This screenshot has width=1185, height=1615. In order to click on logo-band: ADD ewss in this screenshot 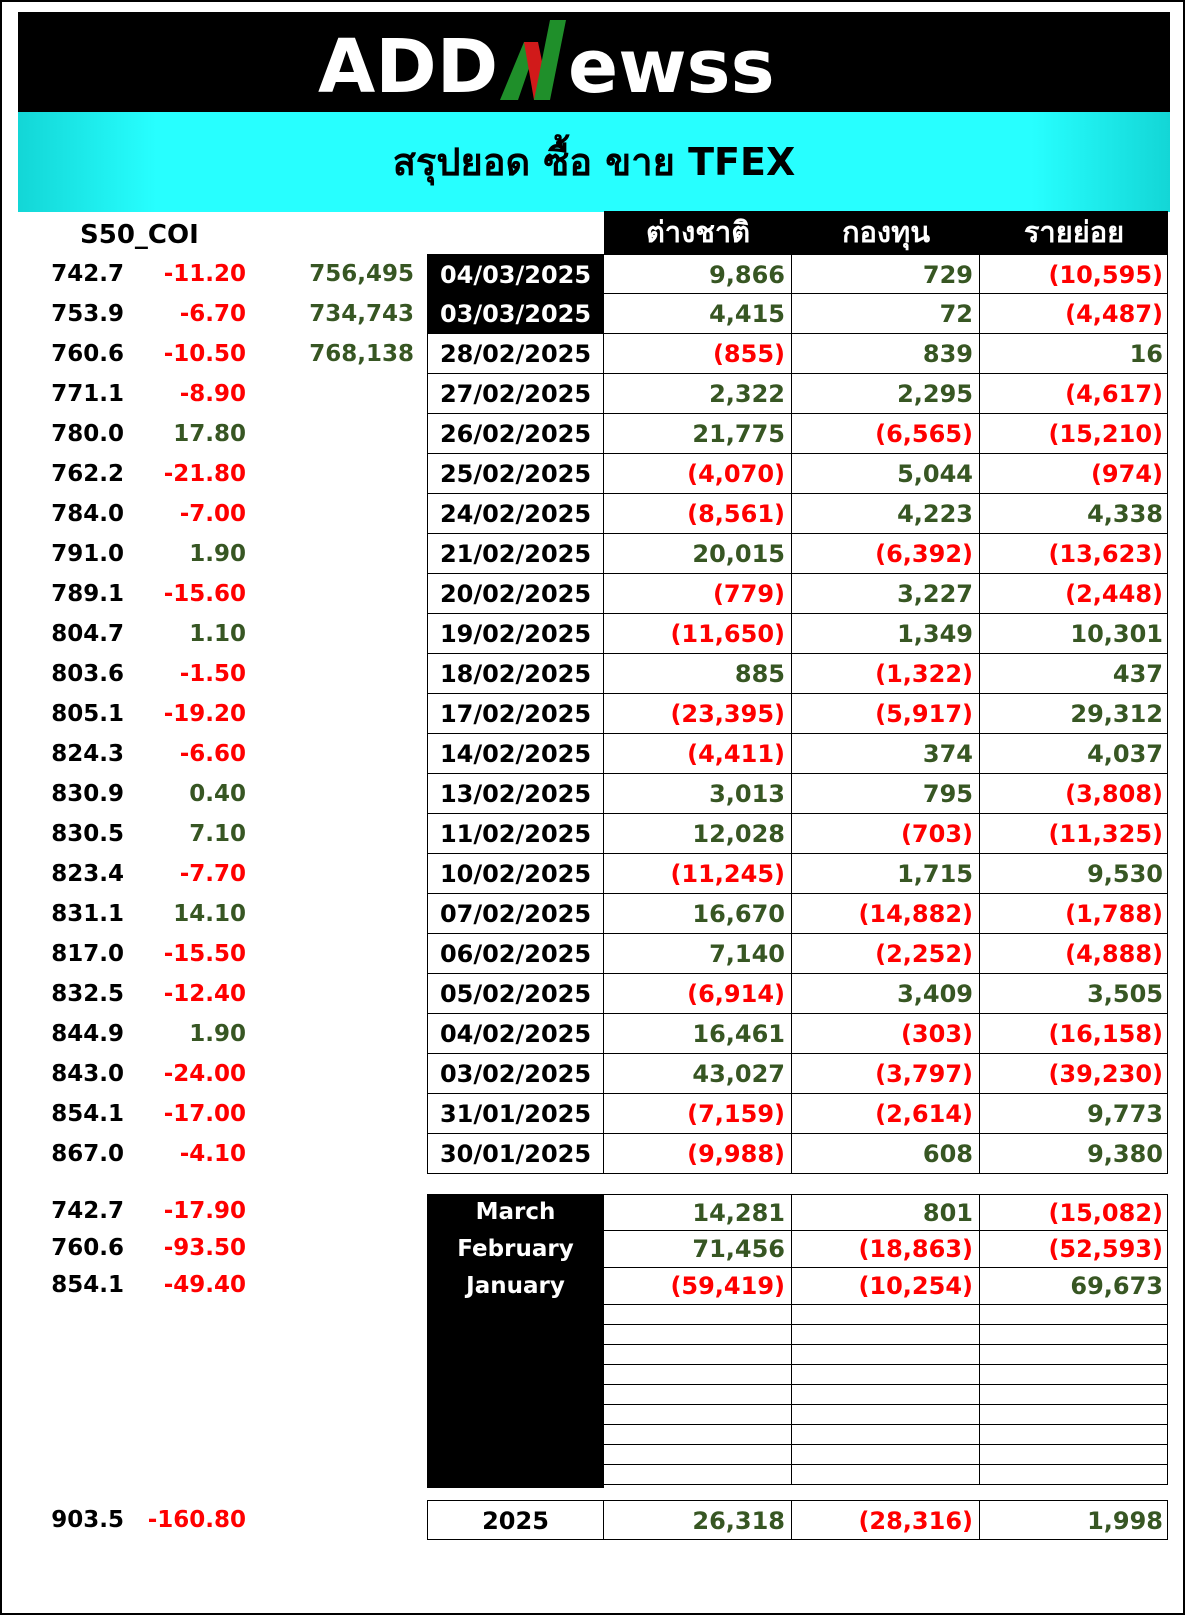, I will do `click(594, 62)`.